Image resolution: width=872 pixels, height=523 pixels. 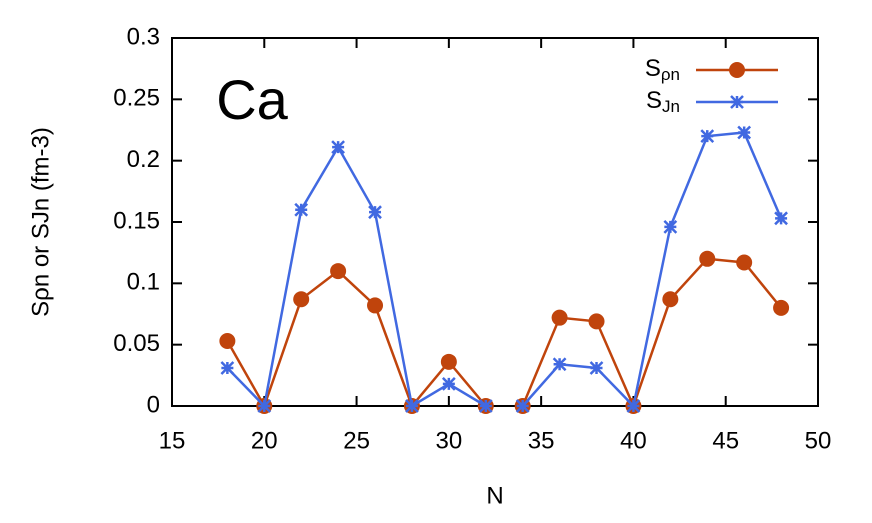 I want to click on x-tick-label: 50, so click(x=818, y=440).